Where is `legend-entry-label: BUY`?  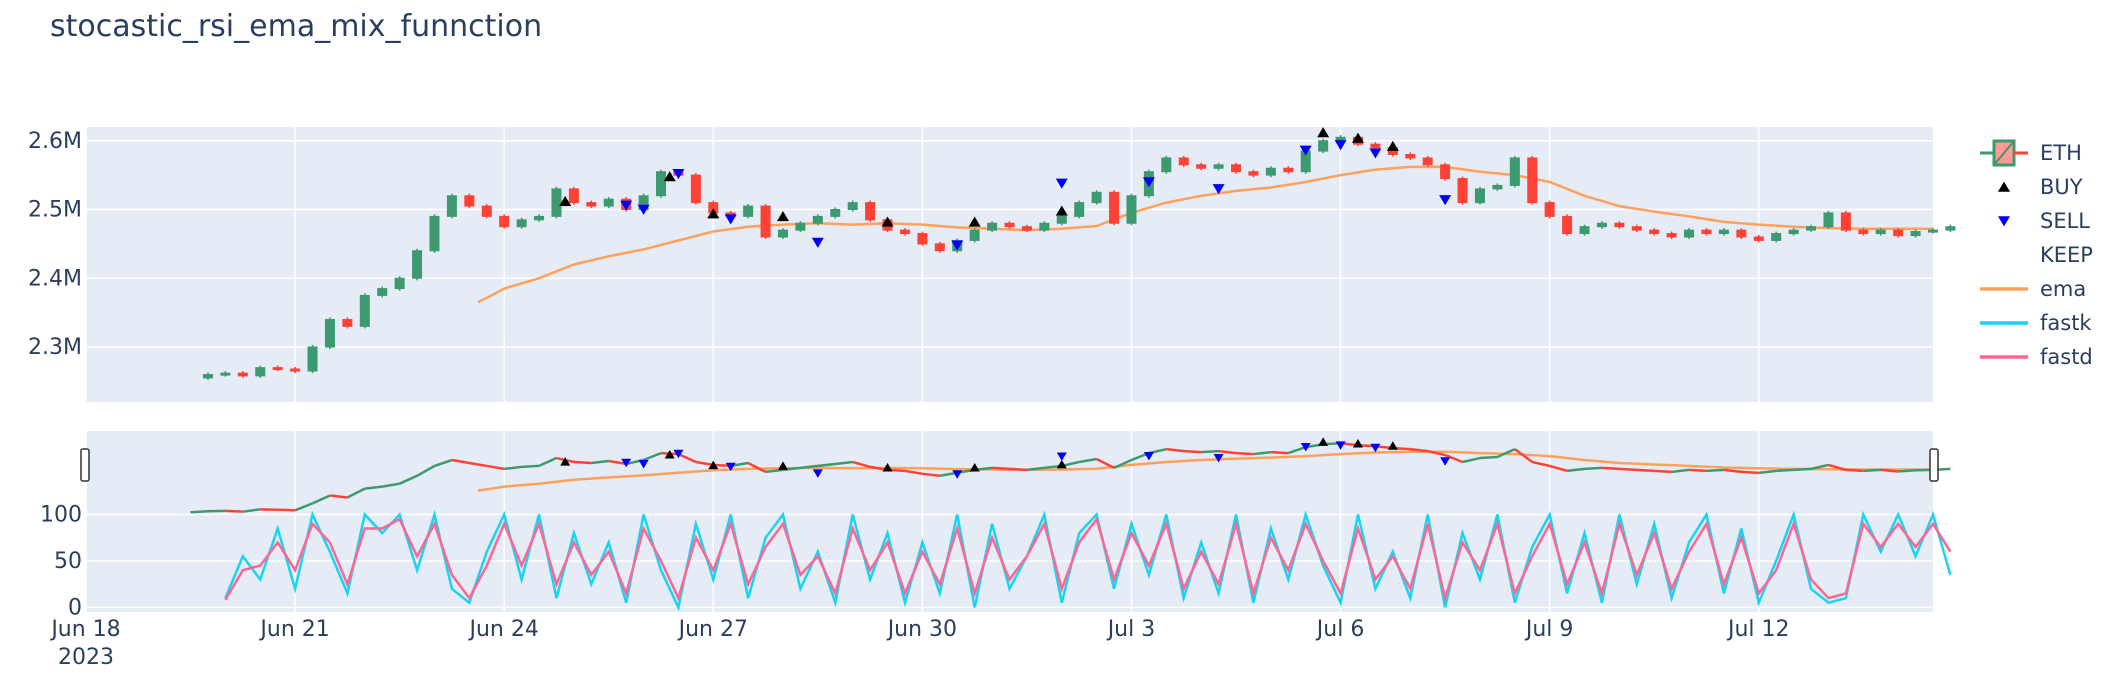
legend-entry-label: BUY is located at coordinates (2061, 187).